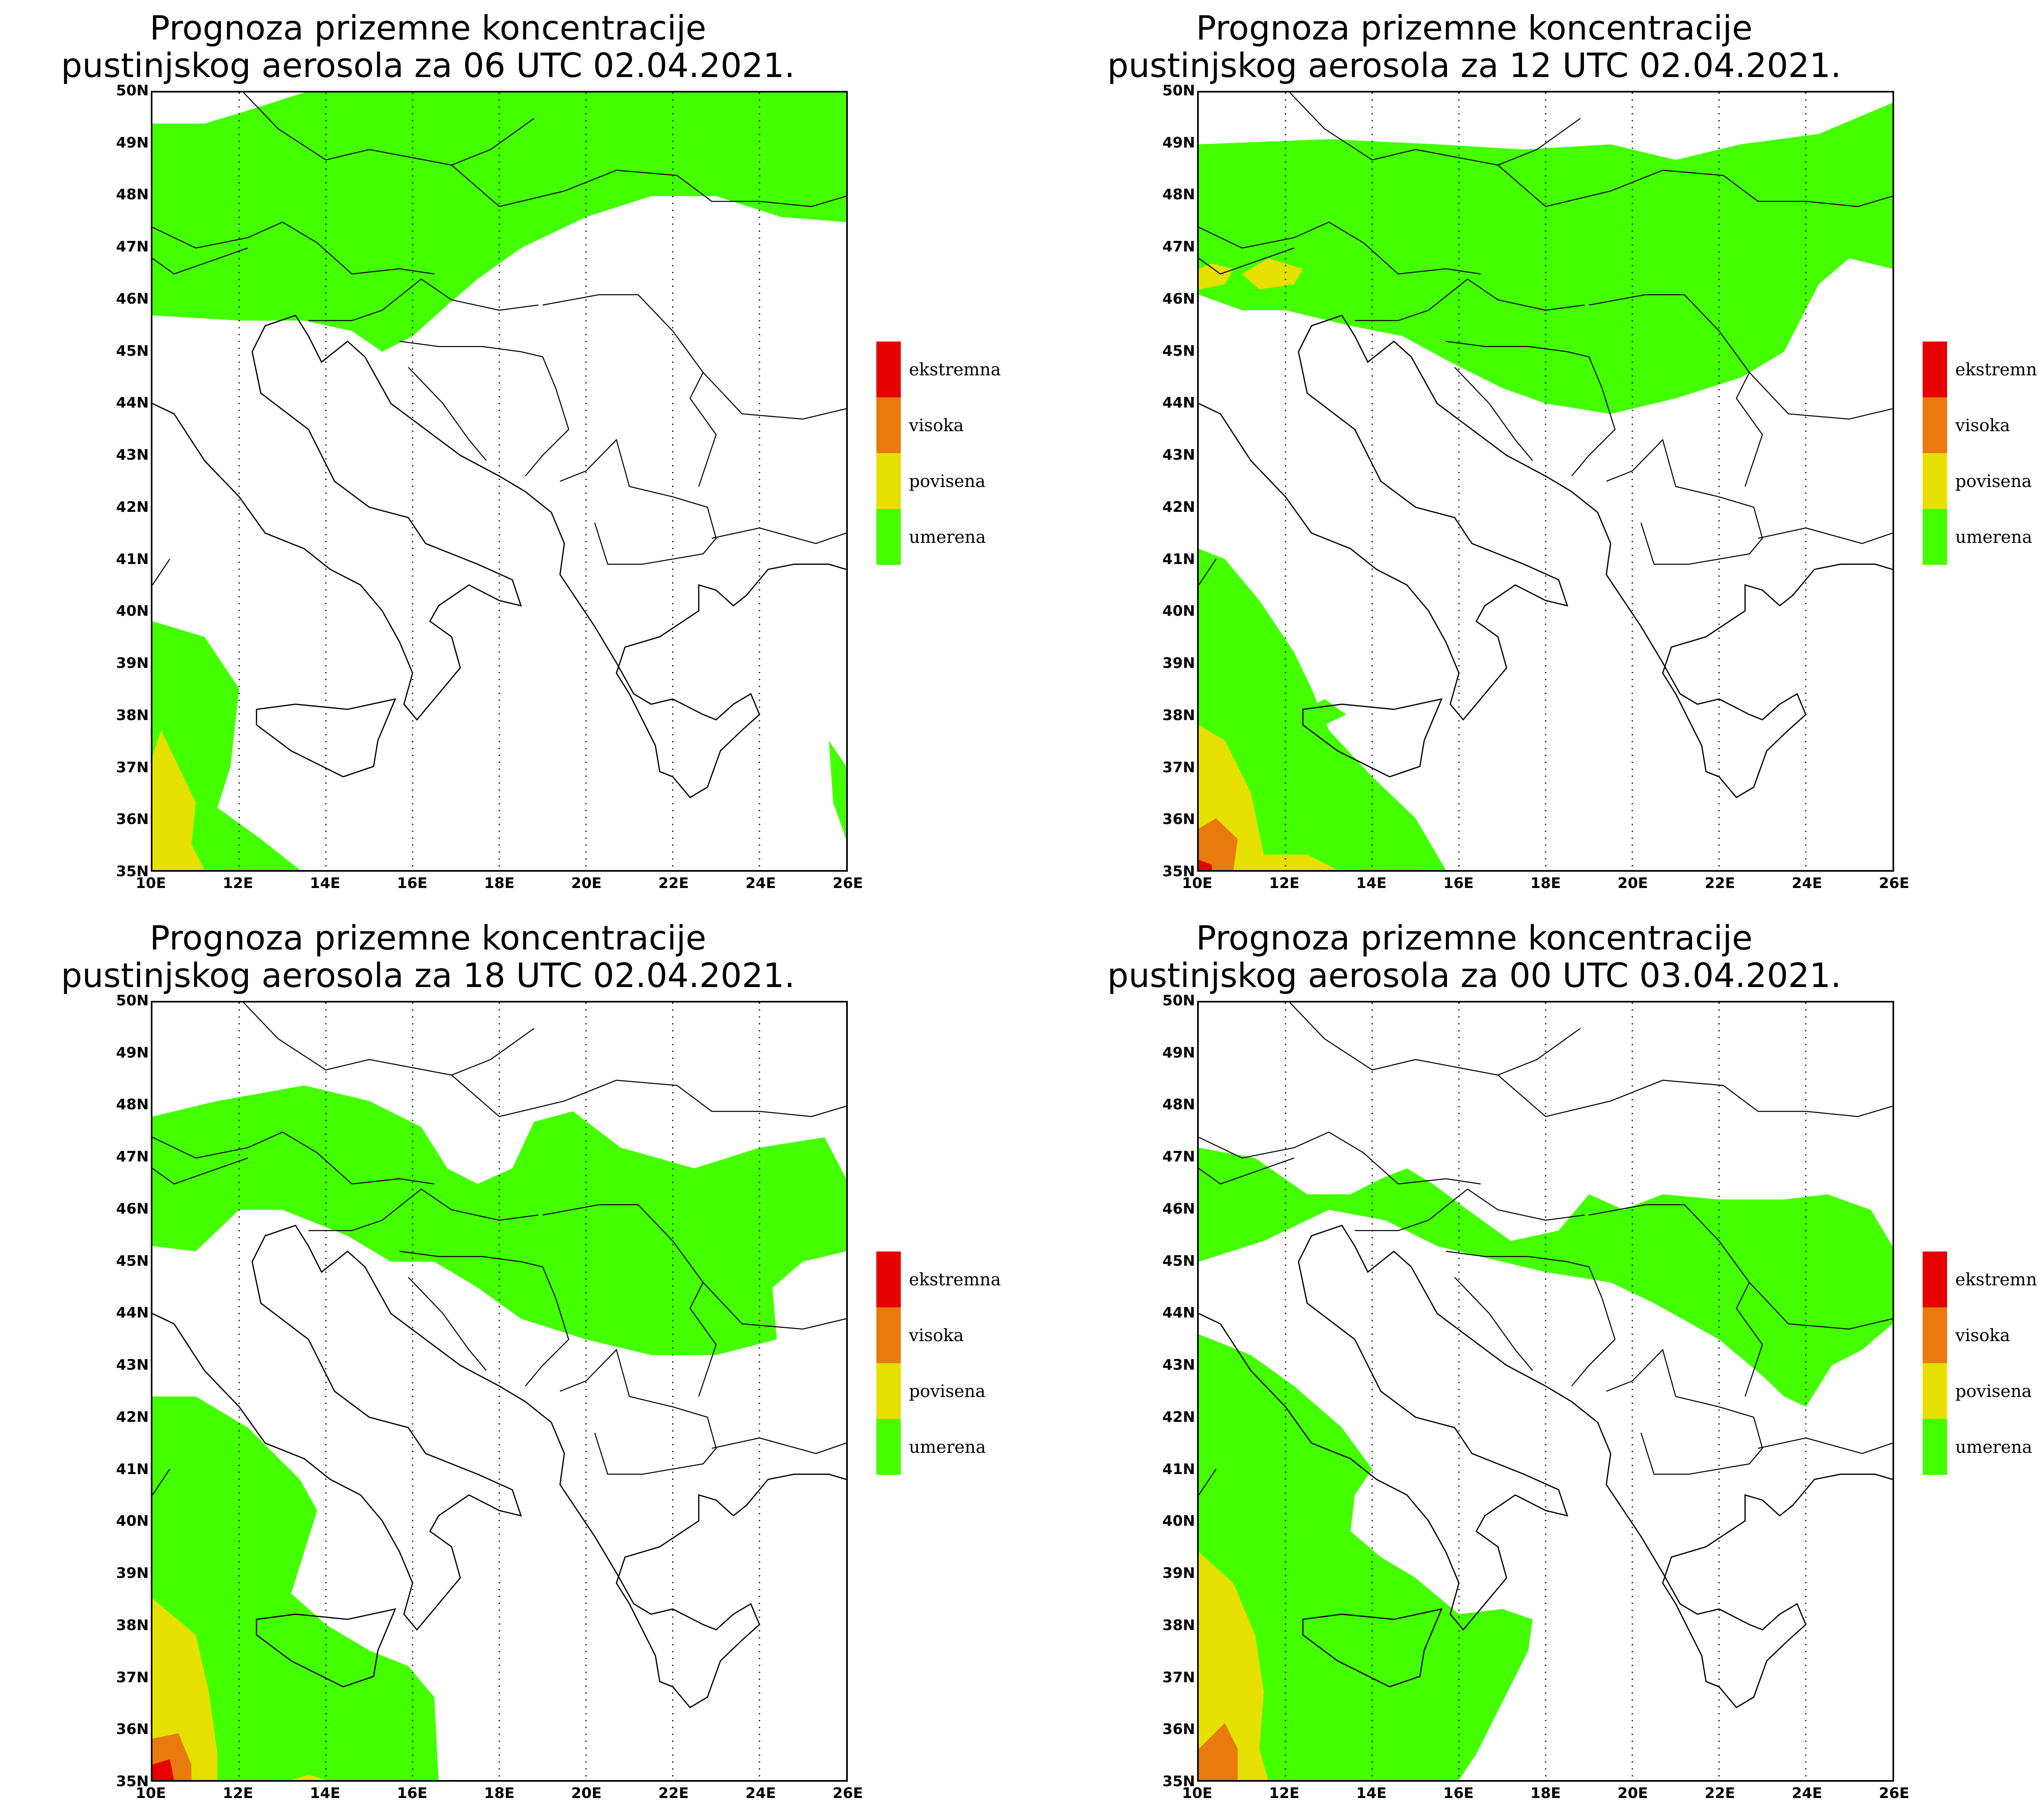 This screenshot has height=1820, width=2038. Describe the element at coordinates (163, 1770) in the screenshot. I see `concentration-area-ekstremna` at that location.